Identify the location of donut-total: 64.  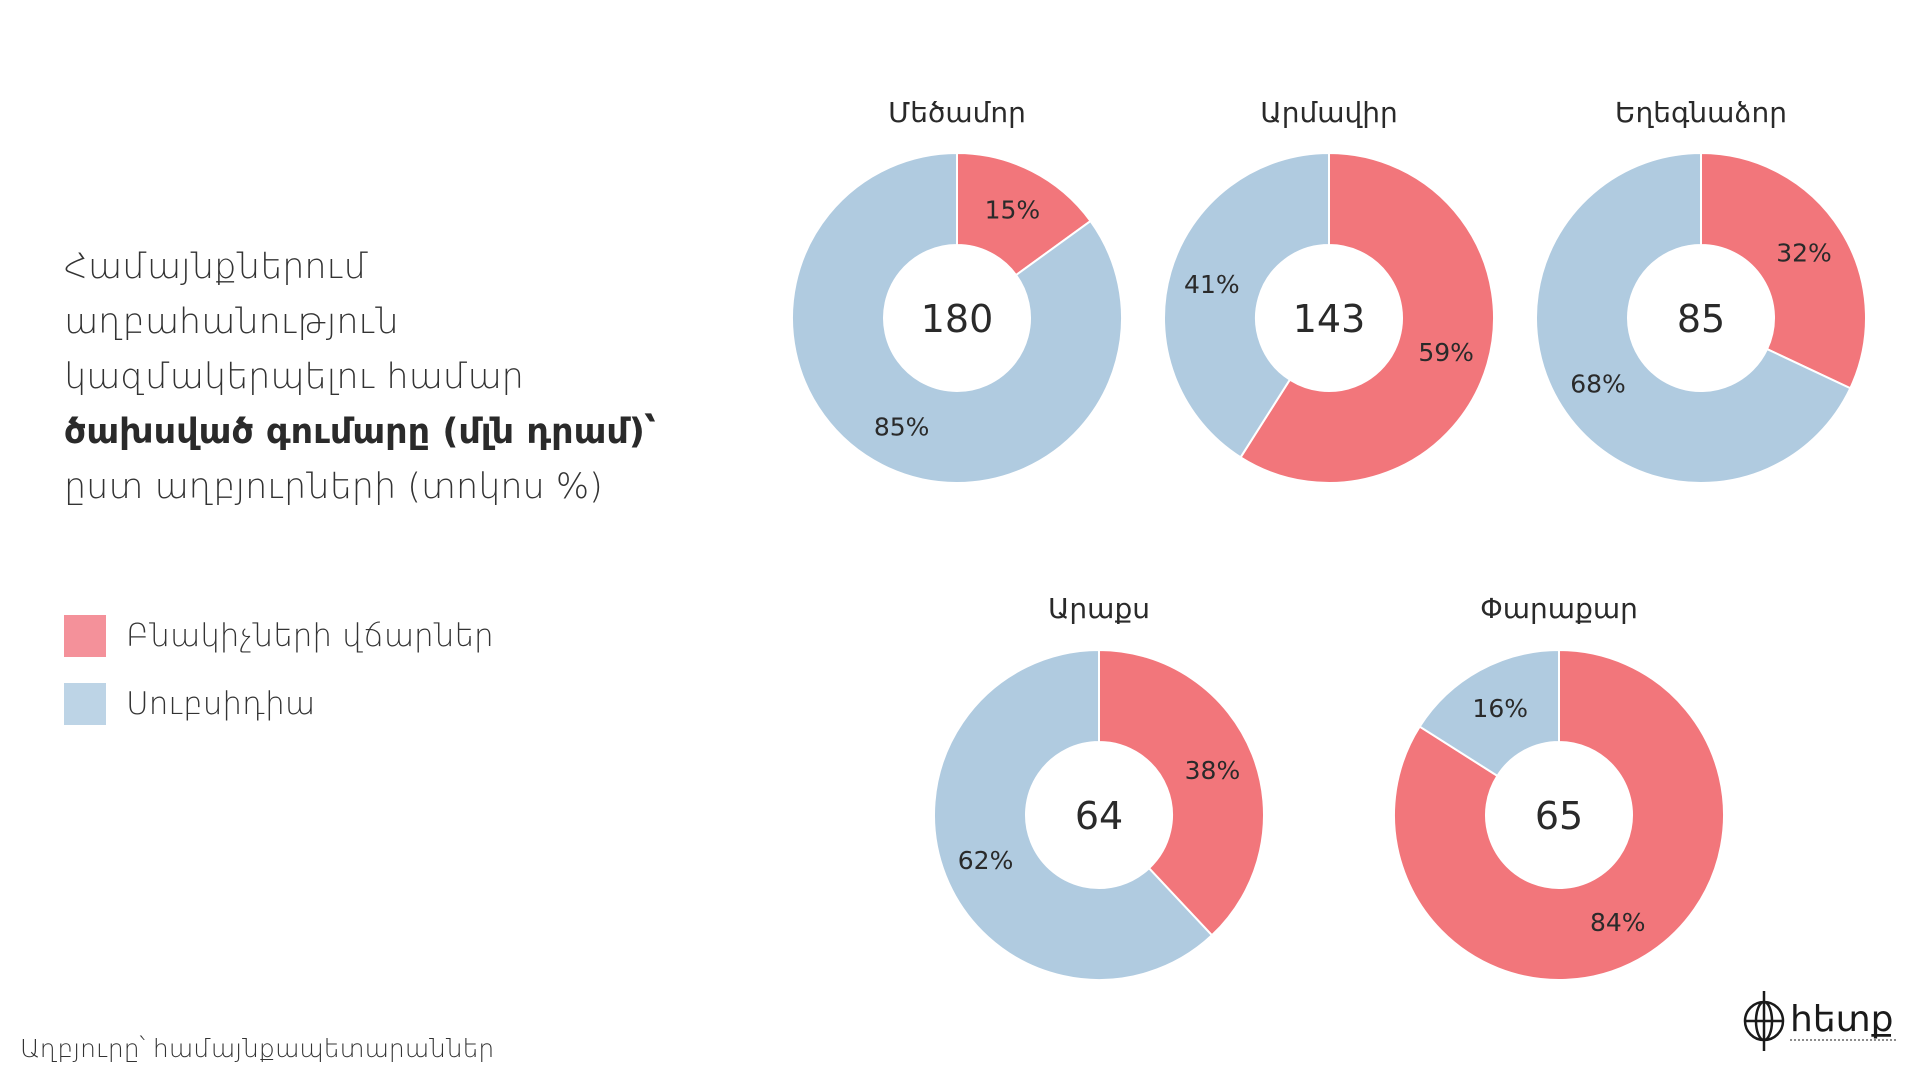
(1099, 816).